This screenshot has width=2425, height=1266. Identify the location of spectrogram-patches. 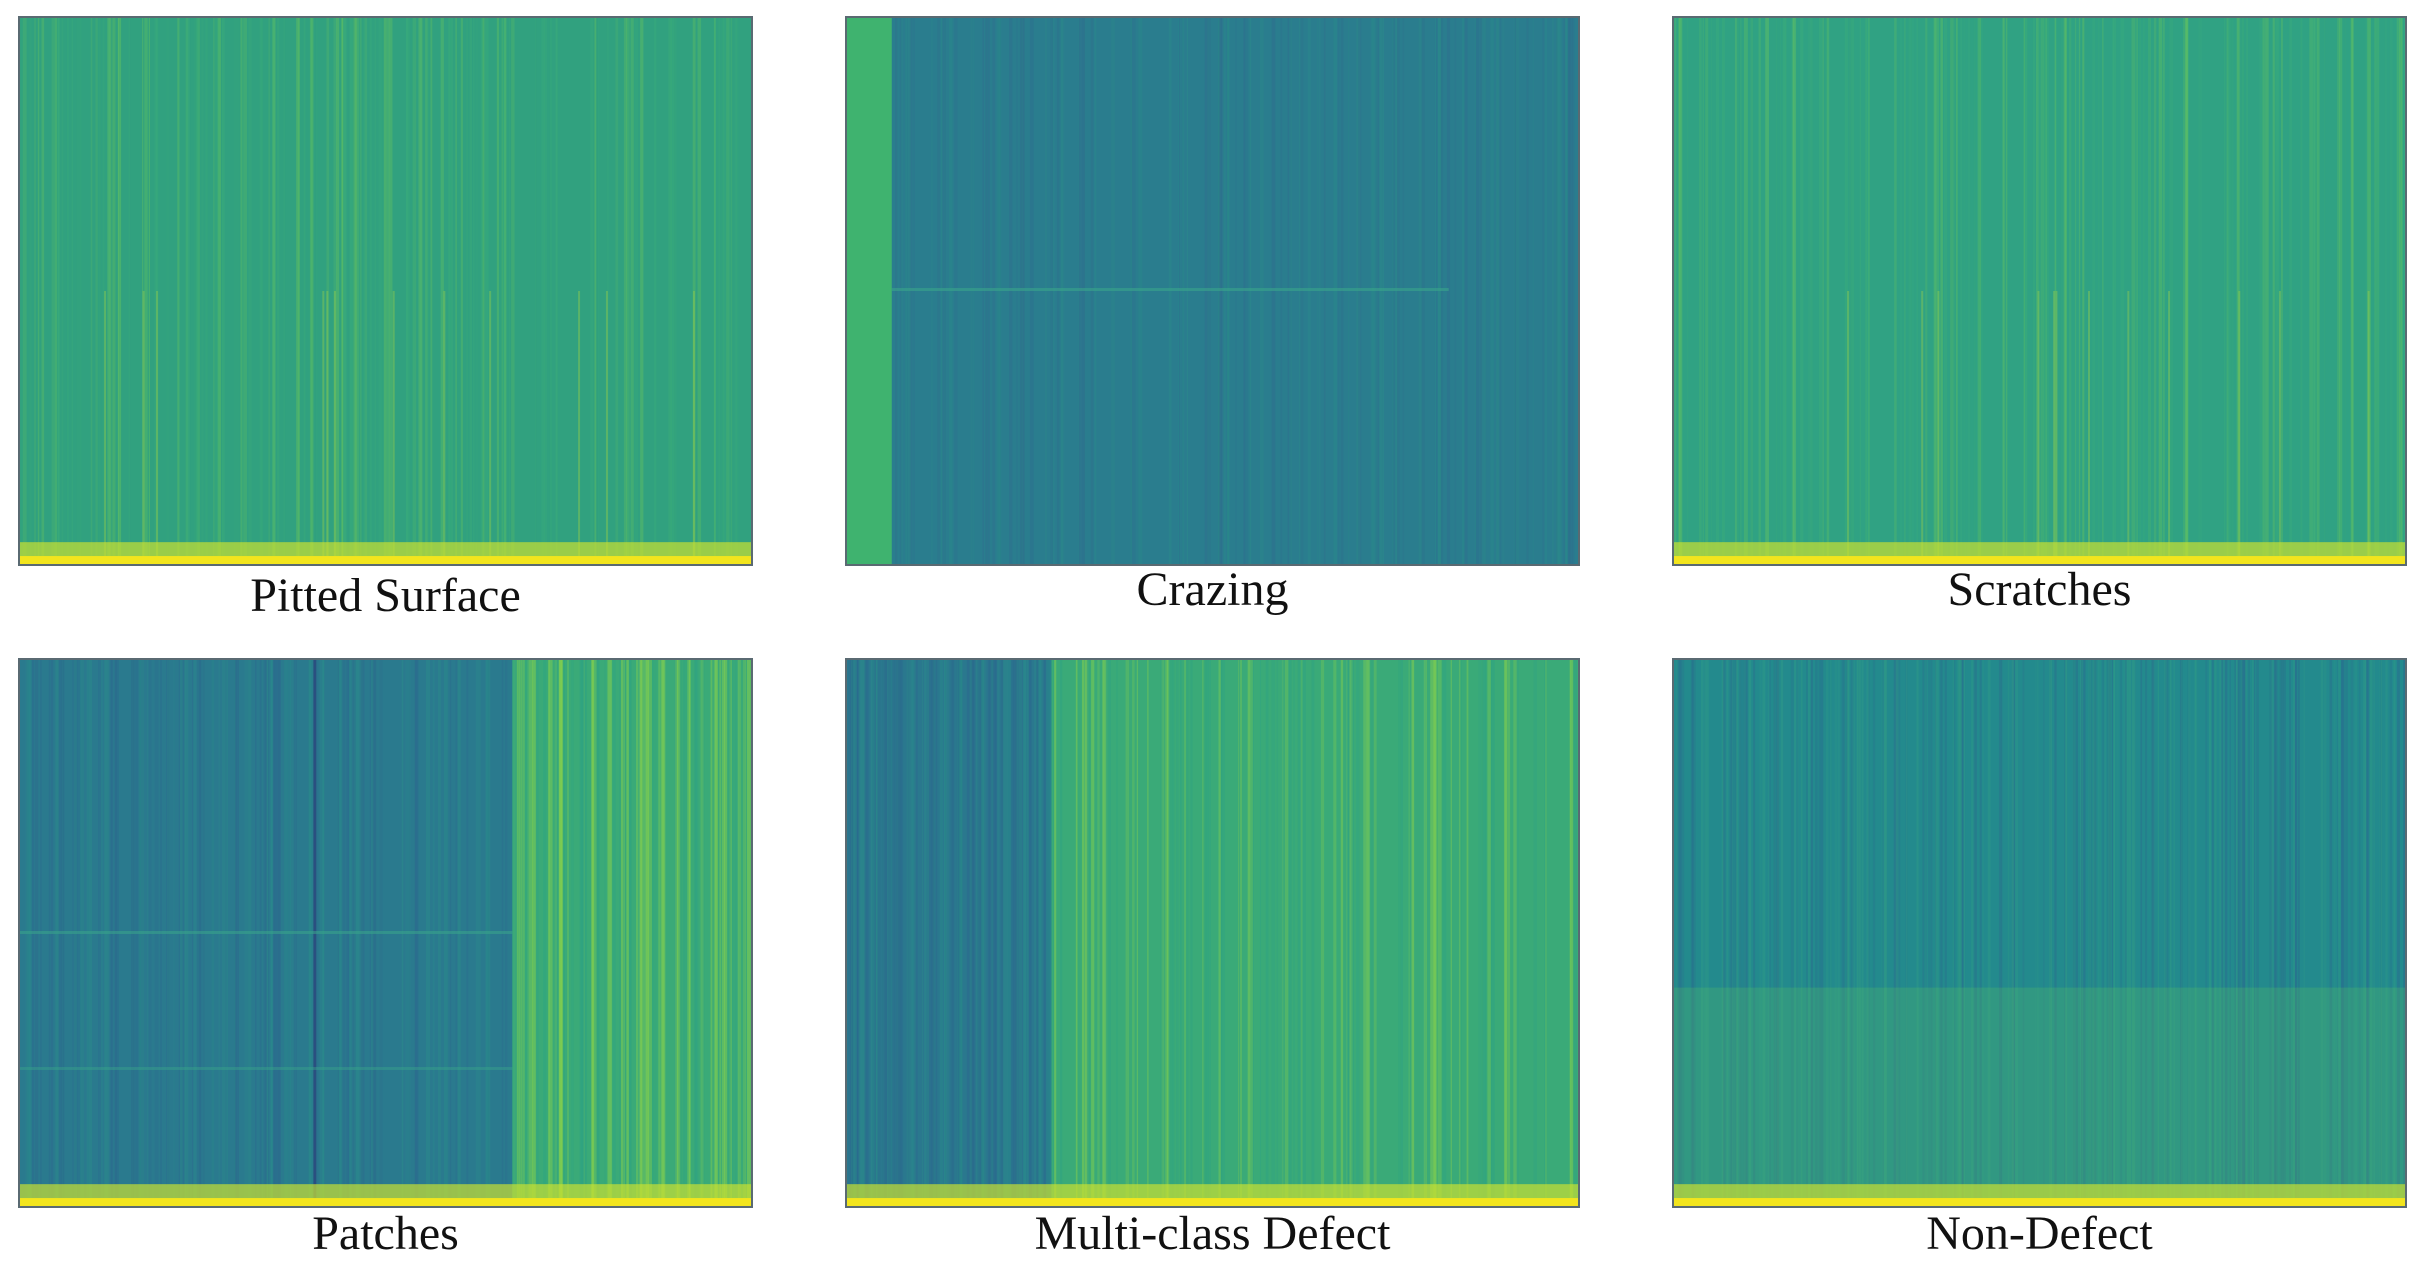
(385, 933).